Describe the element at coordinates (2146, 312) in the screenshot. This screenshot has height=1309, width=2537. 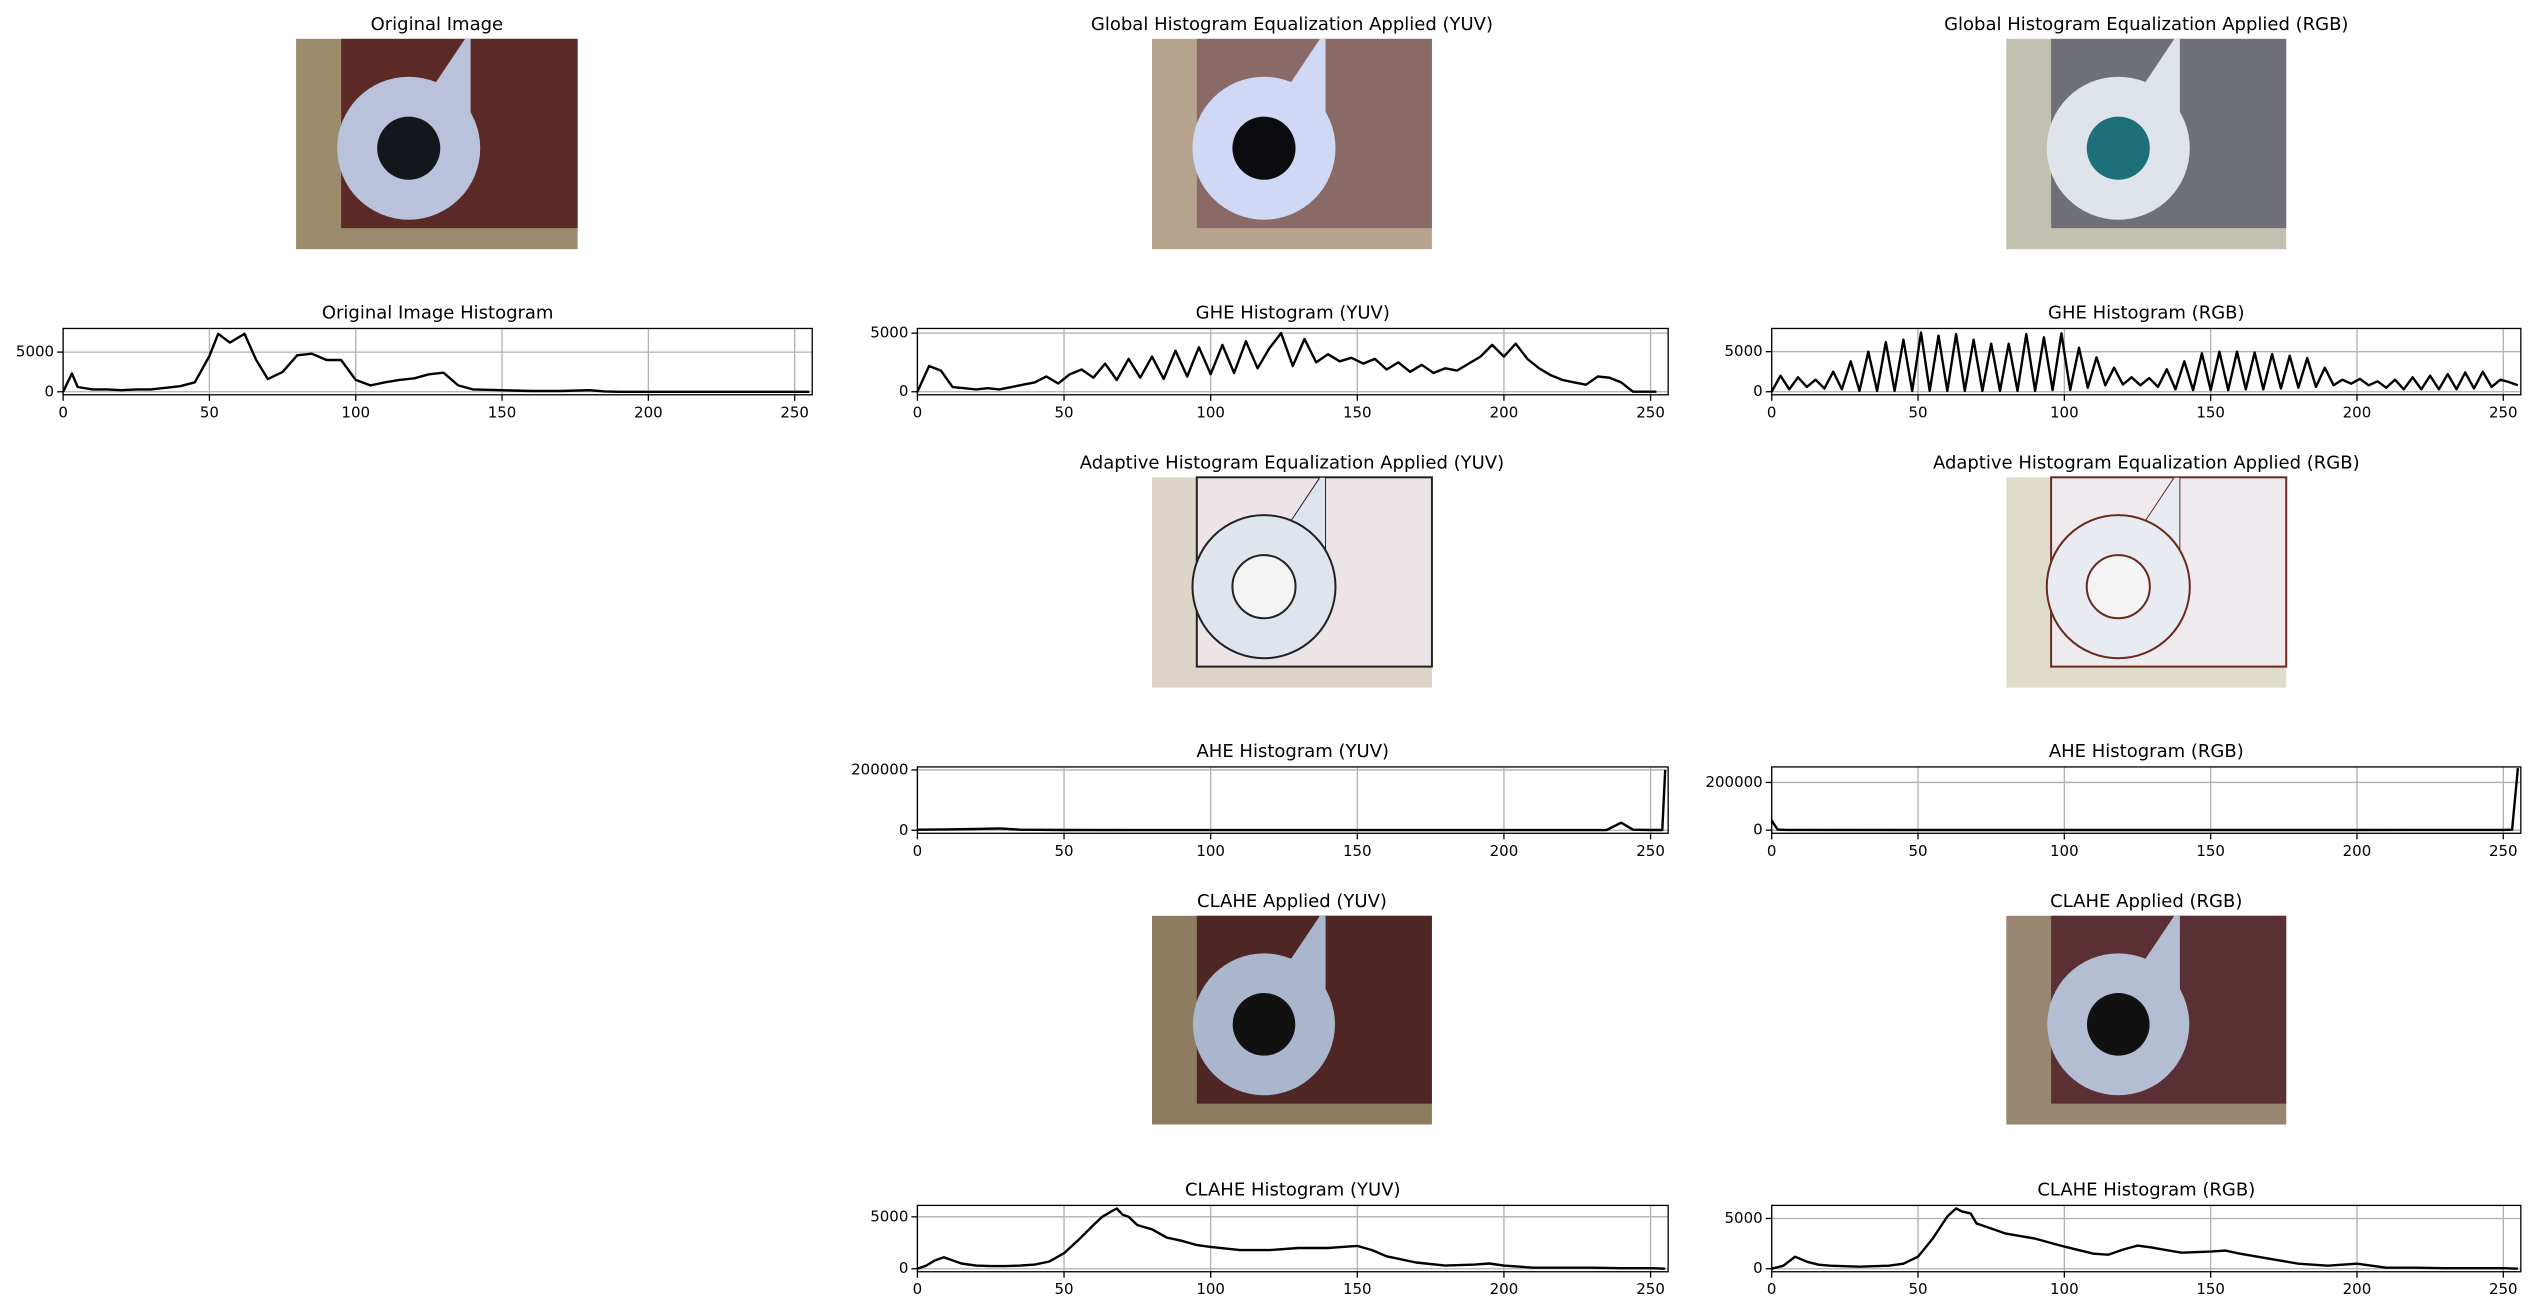
I see `chart-title: GHE Histogram (RGB)` at that location.